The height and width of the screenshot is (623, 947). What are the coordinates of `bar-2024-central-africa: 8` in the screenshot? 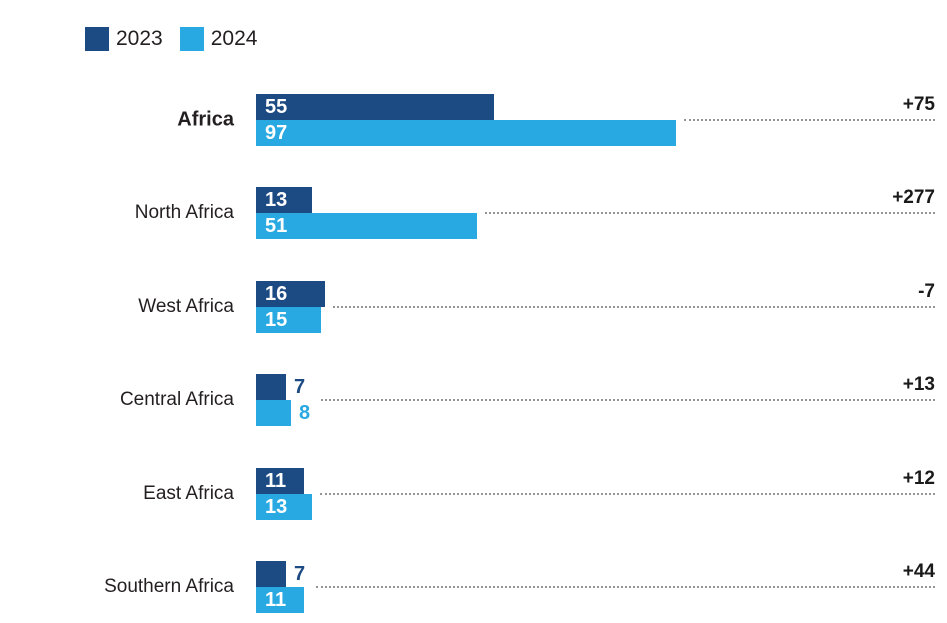 It's located at (283, 413).